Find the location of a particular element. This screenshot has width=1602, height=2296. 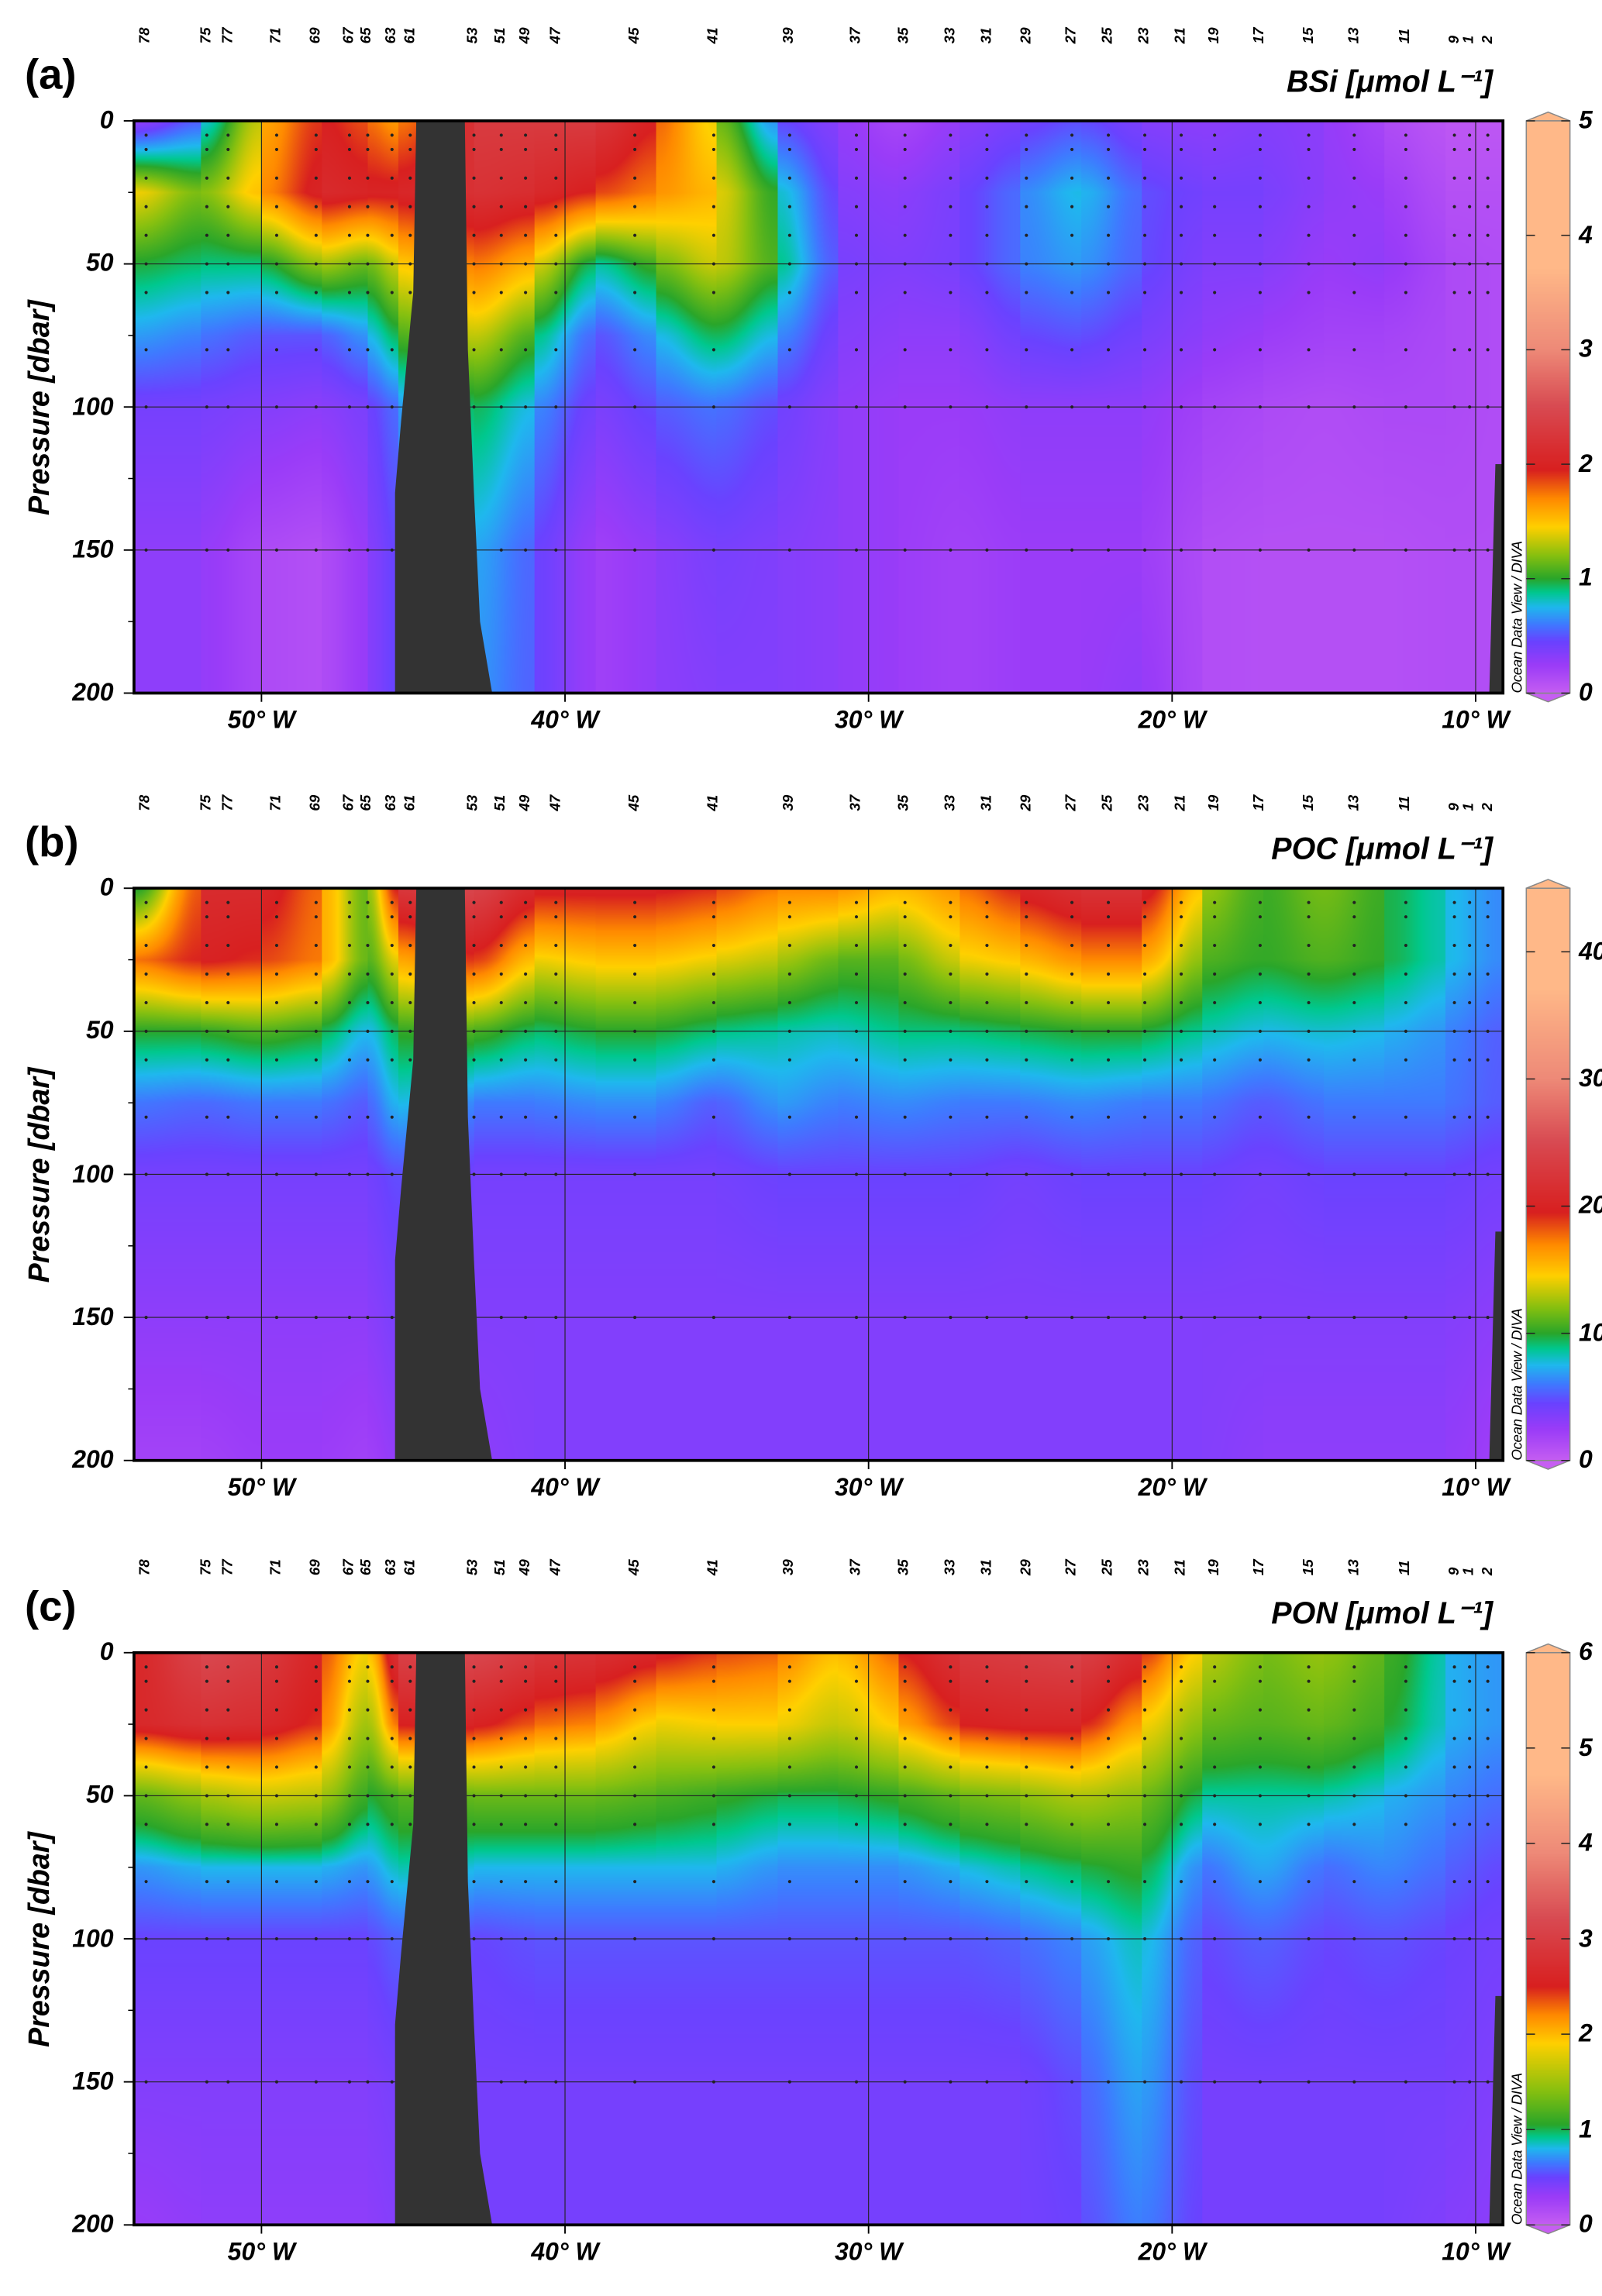

x-tick-label: 10° W is located at coordinates (1476, 2252).